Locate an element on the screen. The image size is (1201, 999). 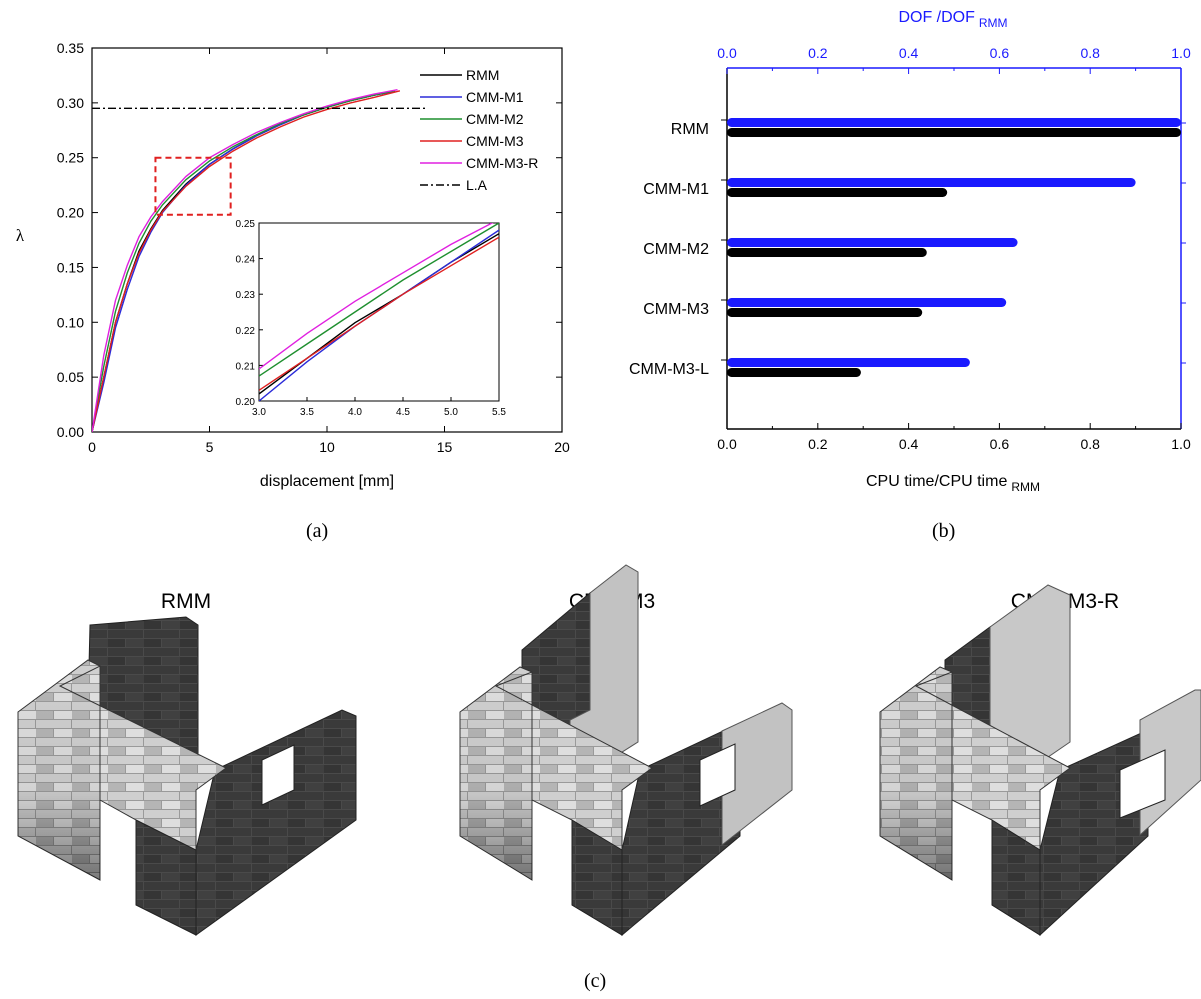
y-tick-label-a: 0.20 is located at coordinates (70, 213).